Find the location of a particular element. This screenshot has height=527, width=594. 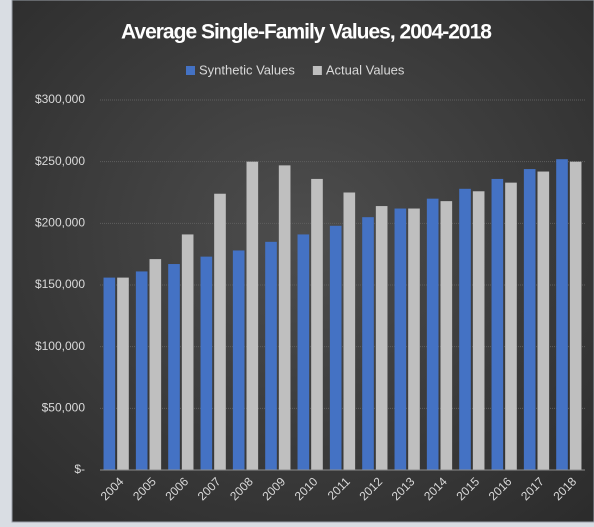

y-tick-label: $300,000 is located at coordinates (60, 99).